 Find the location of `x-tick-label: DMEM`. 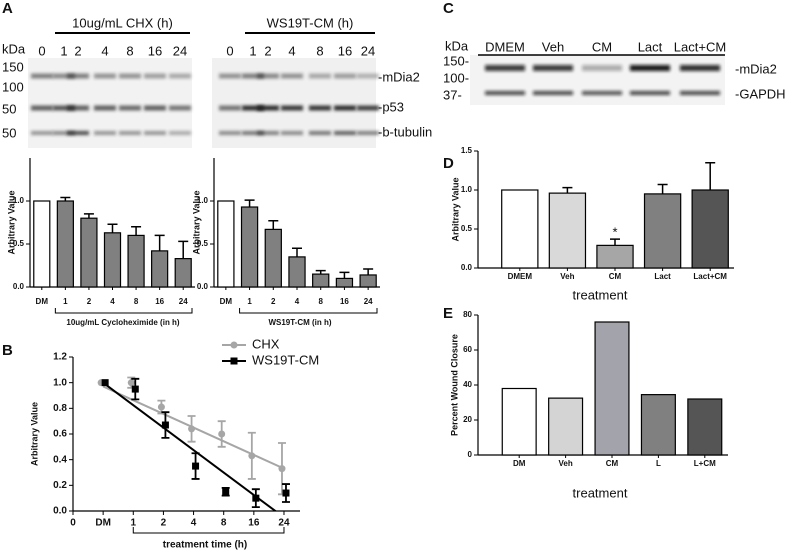

x-tick-label: DMEM is located at coordinates (520, 276).